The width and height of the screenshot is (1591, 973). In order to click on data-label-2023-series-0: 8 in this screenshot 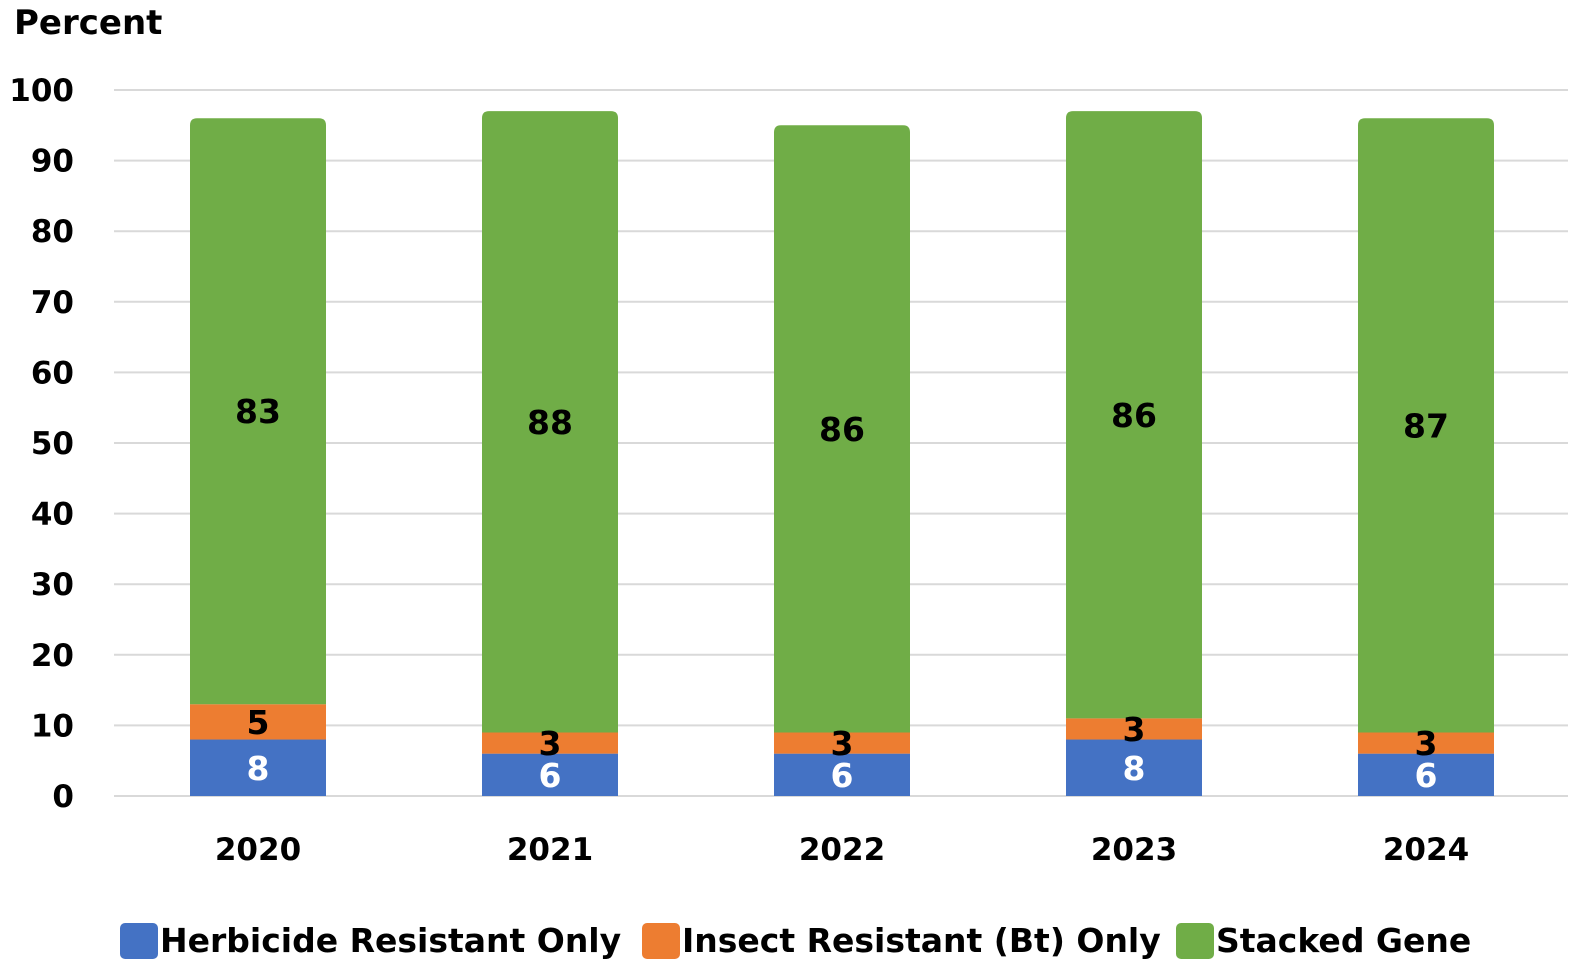, I will do `click(1134, 768)`.